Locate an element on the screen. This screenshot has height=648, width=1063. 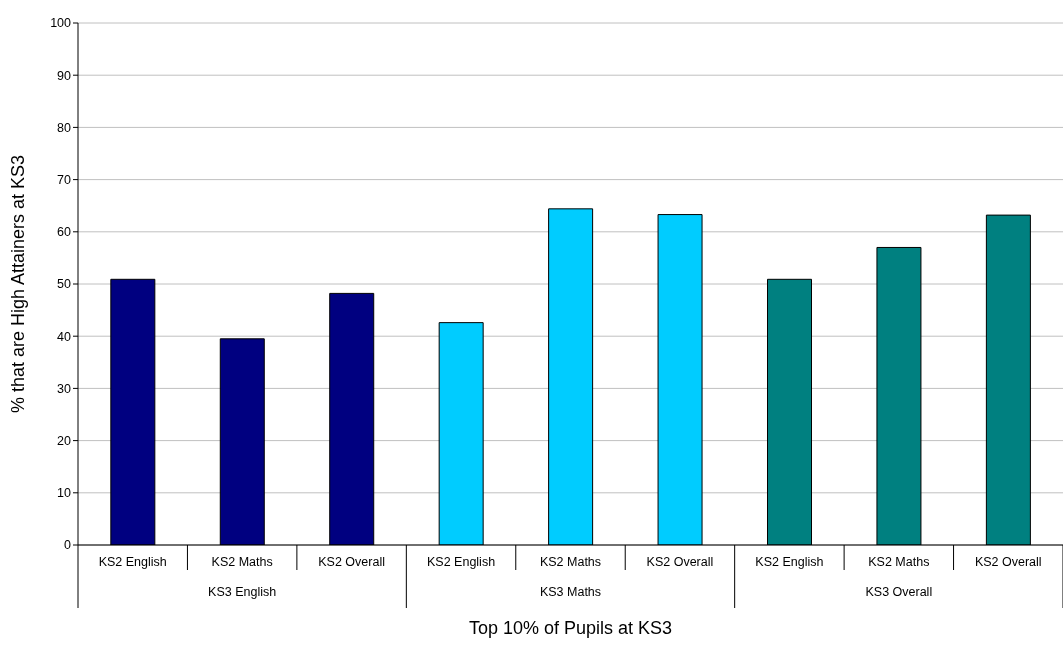
y-tick-label: 0 is located at coordinates (68, 545).